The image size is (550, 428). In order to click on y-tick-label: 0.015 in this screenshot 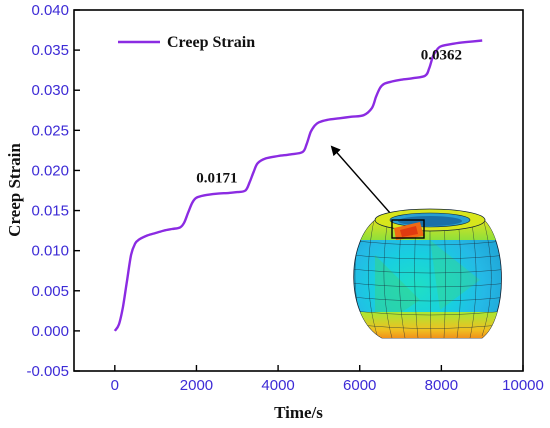, I will do `click(50, 211)`.